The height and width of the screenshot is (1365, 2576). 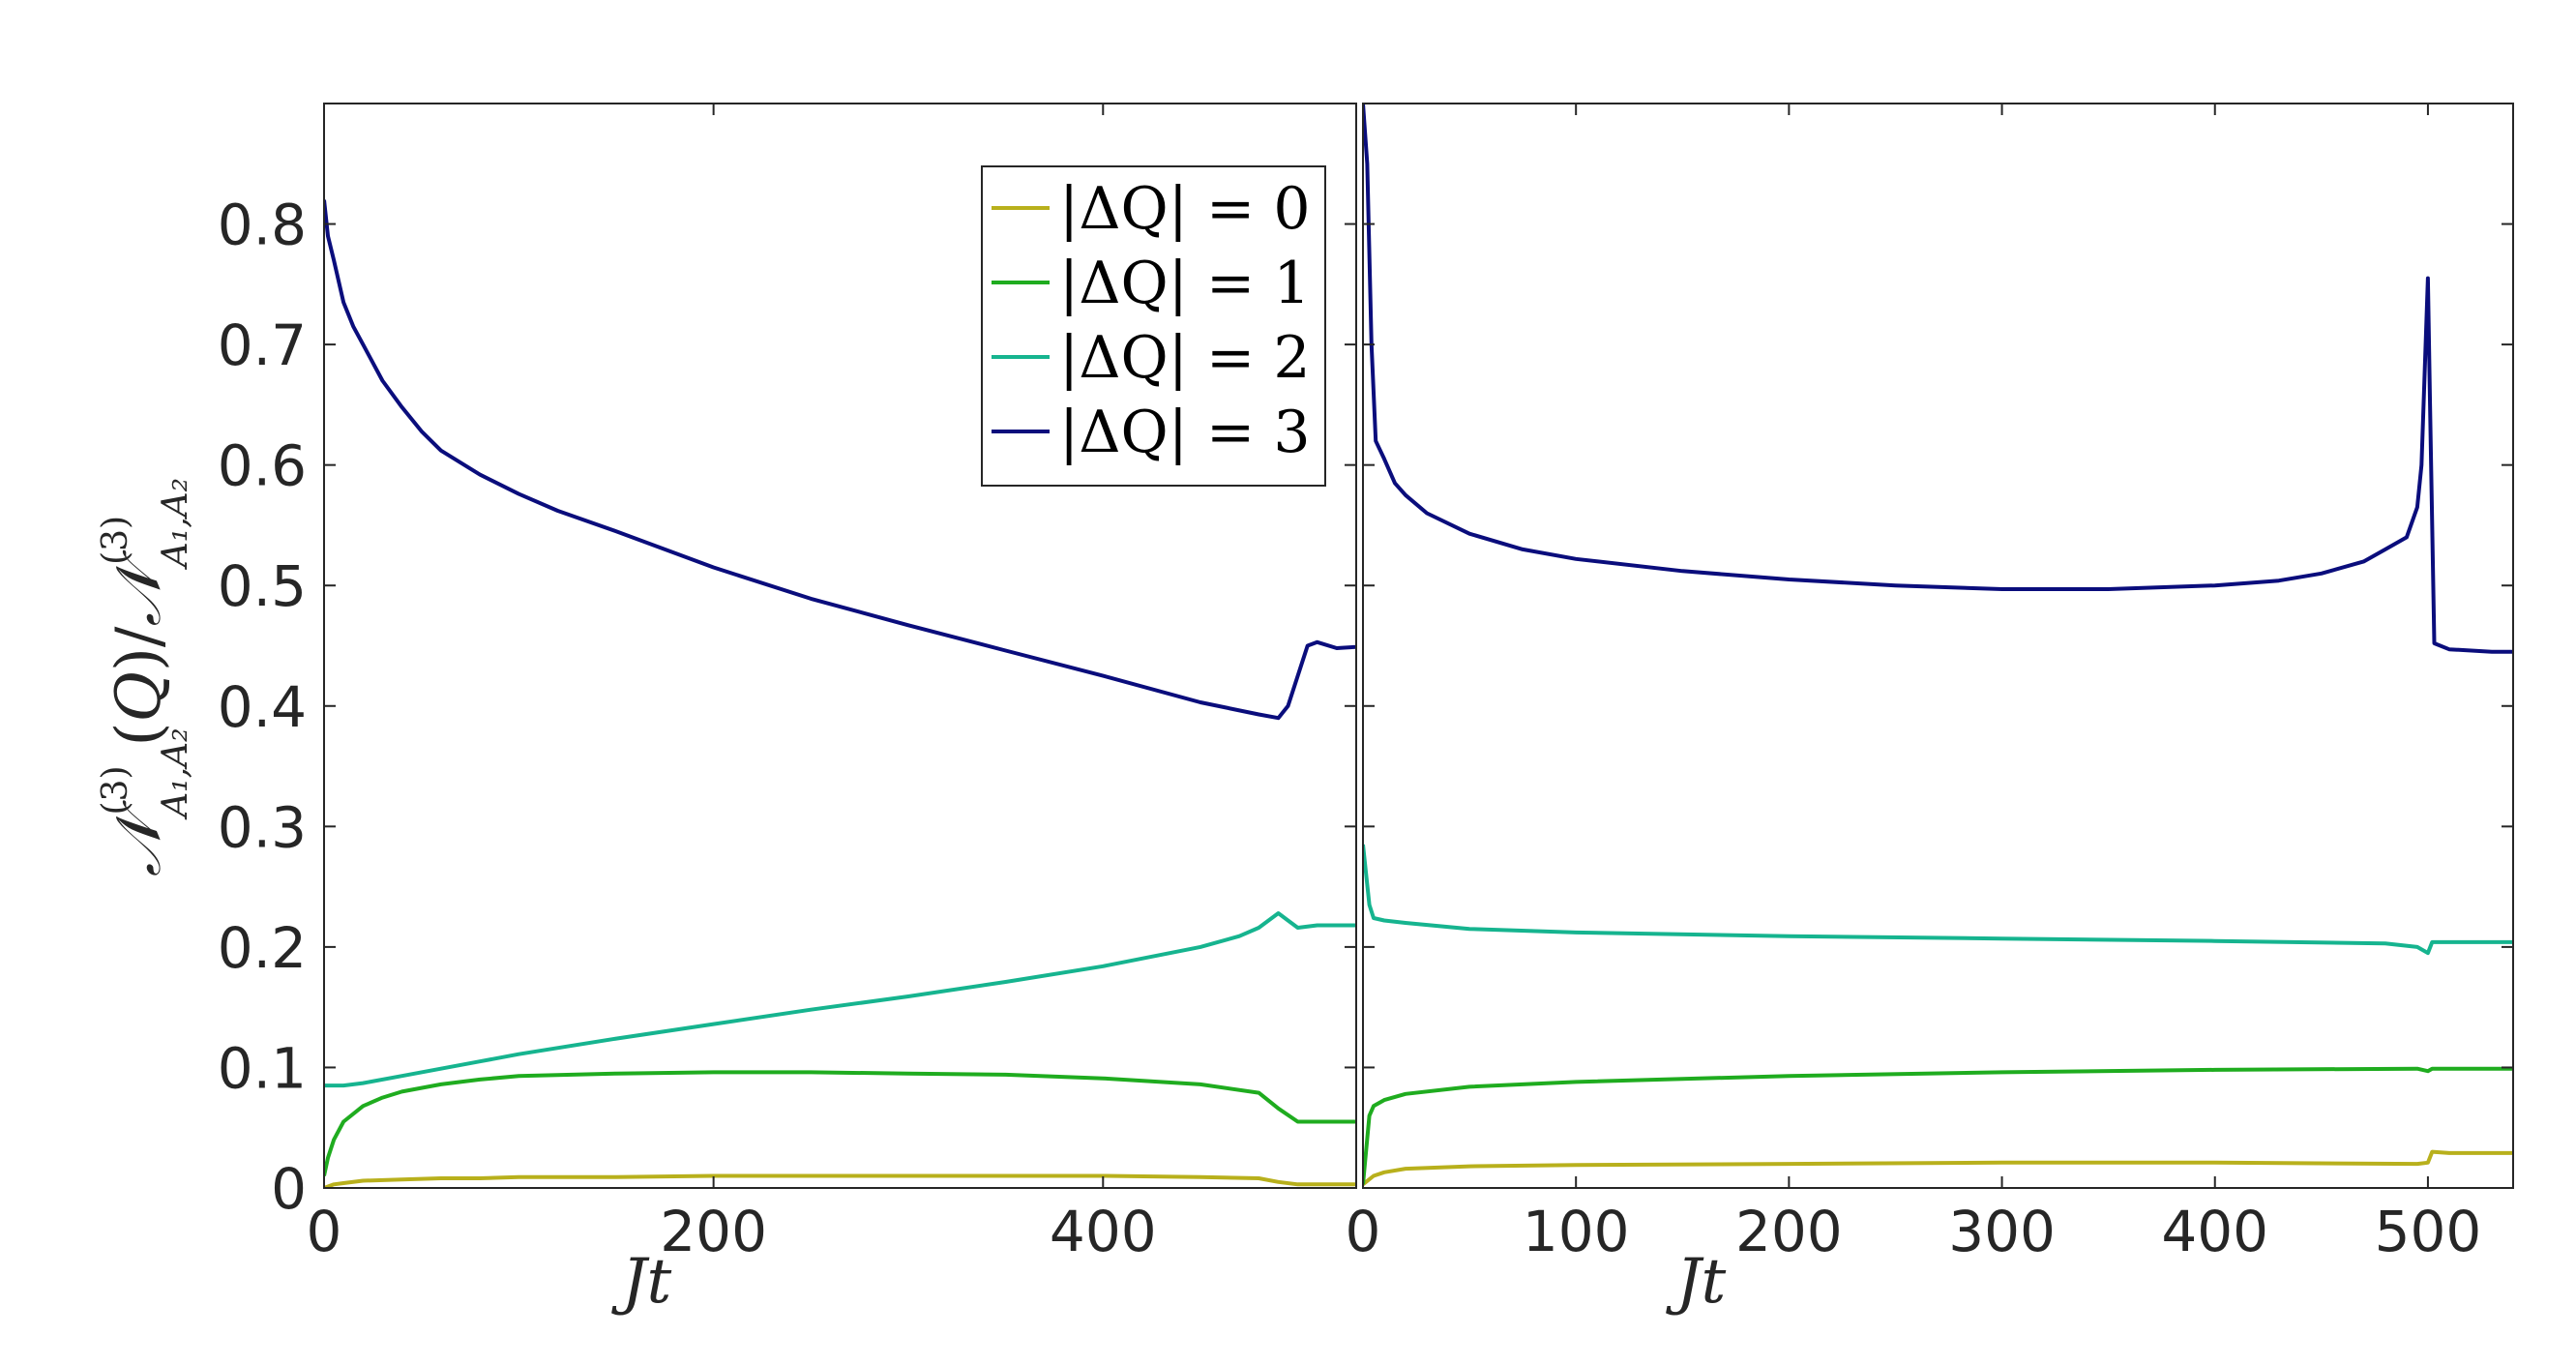 I want to click on y-axis-title: 𝒩A₁,A₂(3)(Q)/𝒩A₁,A₂(3), so click(x=145, y=677).